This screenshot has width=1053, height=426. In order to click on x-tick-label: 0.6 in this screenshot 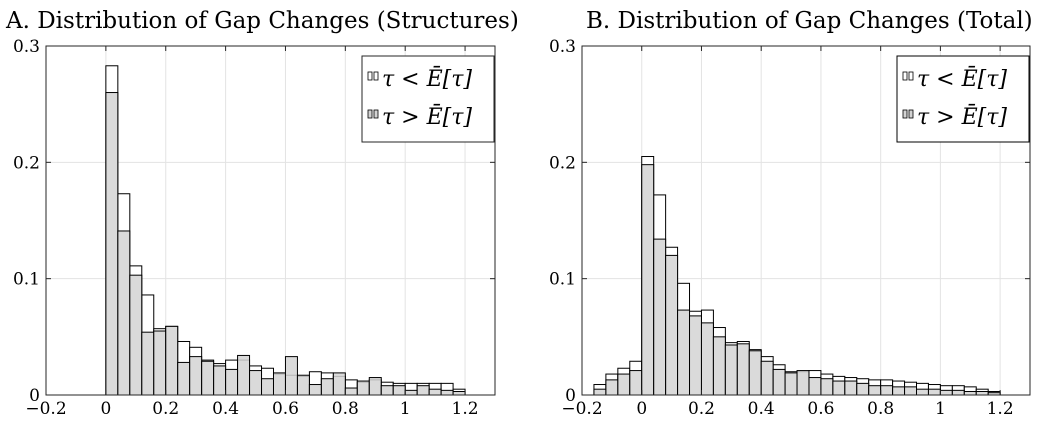, I will do `click(285, 409)`.